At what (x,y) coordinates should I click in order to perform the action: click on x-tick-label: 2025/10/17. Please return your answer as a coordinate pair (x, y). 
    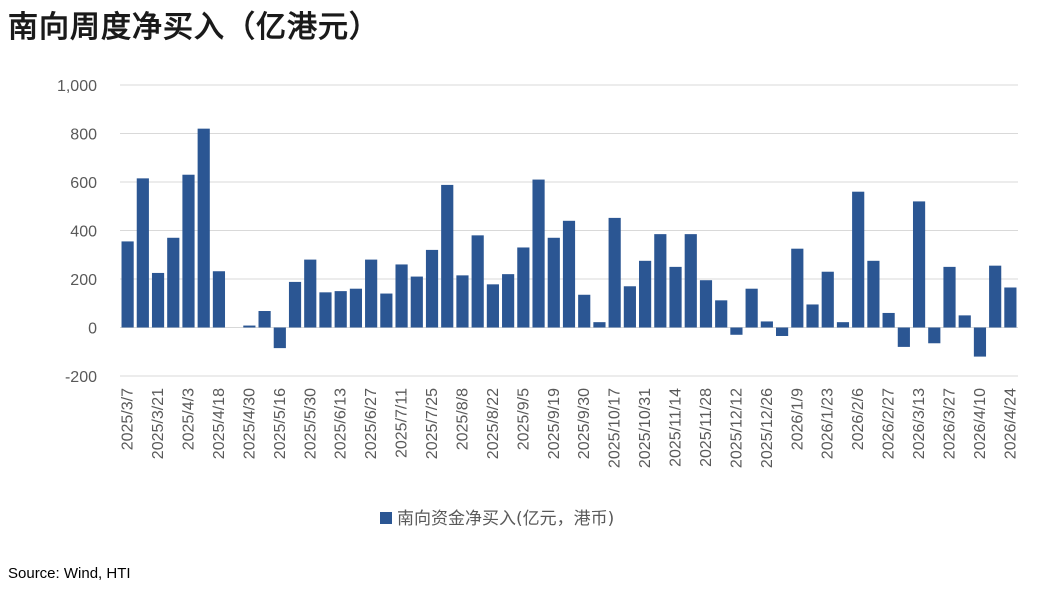
    Looking at the image, I should click on (615, 428).